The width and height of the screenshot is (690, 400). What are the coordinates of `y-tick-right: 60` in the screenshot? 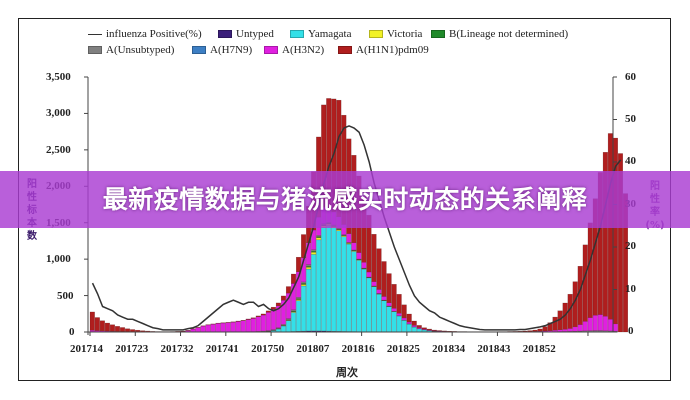 It's located at (630, 77).